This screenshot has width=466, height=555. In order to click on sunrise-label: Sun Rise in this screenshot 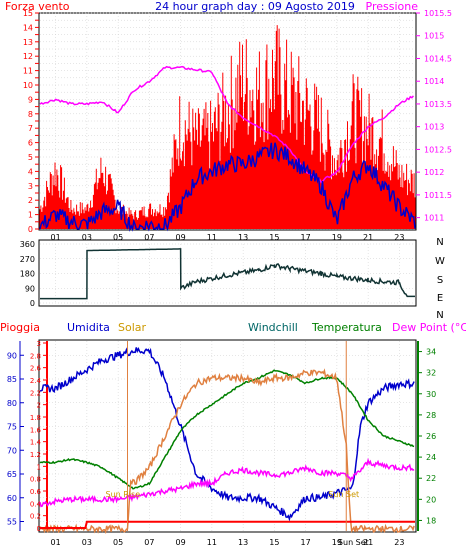, I will do `click(123, 494)`.